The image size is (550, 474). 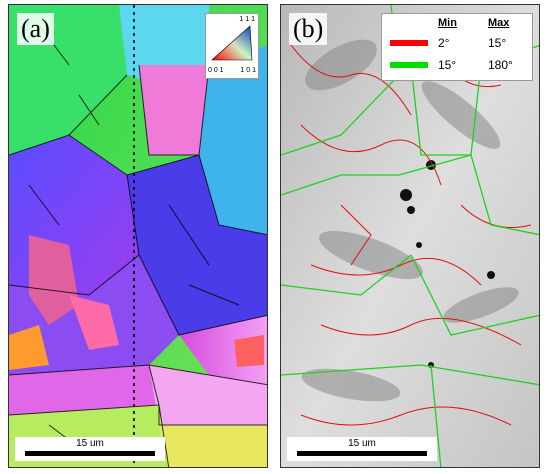 I want to click on legend-min-value: 2°, so click(x=444, y=43).